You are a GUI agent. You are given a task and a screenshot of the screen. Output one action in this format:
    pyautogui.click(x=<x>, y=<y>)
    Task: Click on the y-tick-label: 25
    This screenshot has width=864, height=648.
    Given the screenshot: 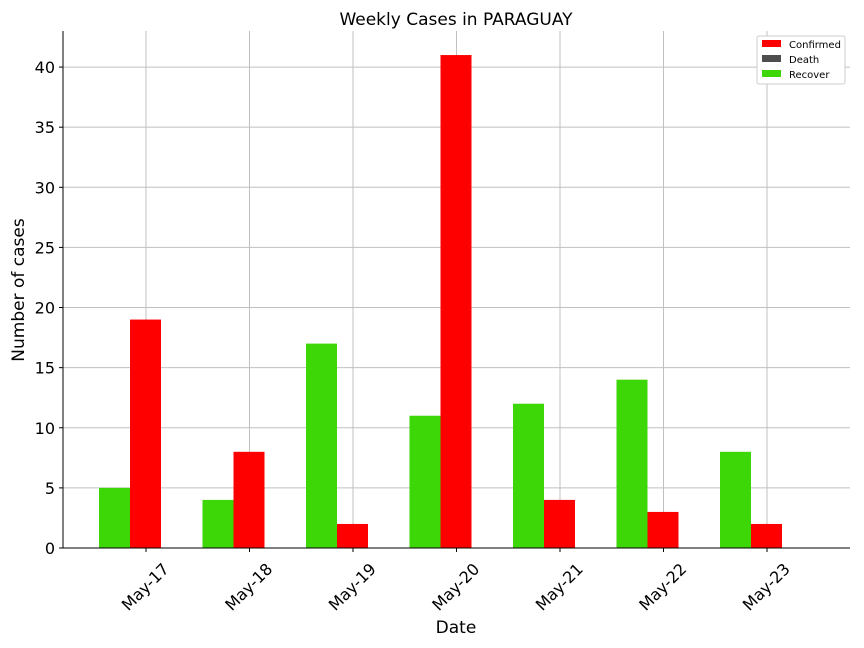 What is the action you would take?
    pyautogui.click(x=45, y=247)
    